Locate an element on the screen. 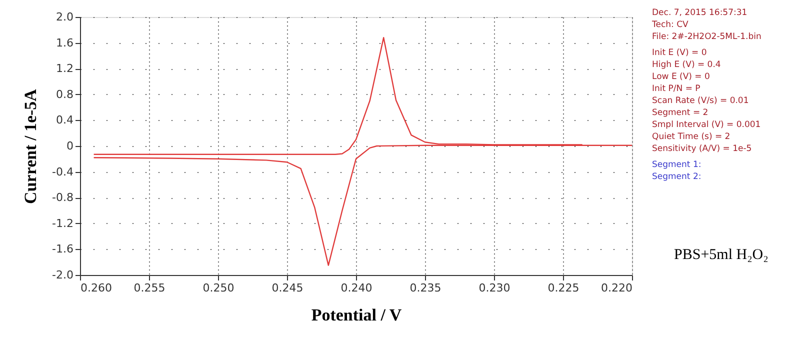 The width and height of the screenshot is (800, 337). x-tick-label: 0.260 is located at coordinates (96, 288).